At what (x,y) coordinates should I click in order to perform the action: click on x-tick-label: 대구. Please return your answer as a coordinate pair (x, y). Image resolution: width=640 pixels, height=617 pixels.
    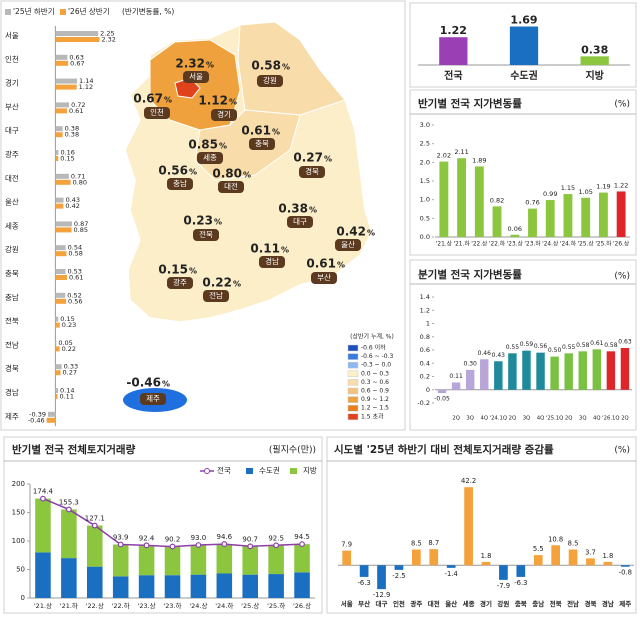
    Looking at the image, I should click on (382, 603).